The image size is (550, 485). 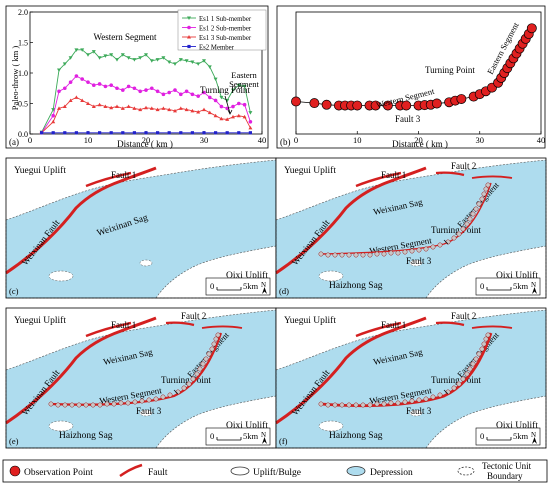 What do you see at coordinates (125, 37) in the screenshot?
I see `western-segment-label: Western Segment` at bounding box center [125, 37].